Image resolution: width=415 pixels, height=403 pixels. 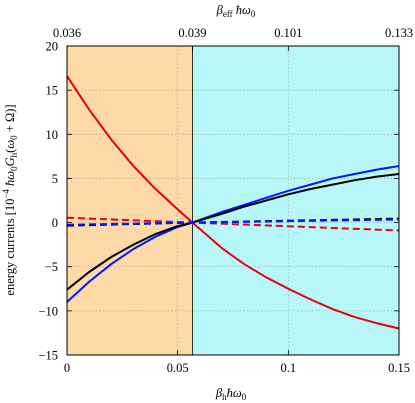 I want to click on top-axis-label: βeff ħω0, so click(x=236, y=11).